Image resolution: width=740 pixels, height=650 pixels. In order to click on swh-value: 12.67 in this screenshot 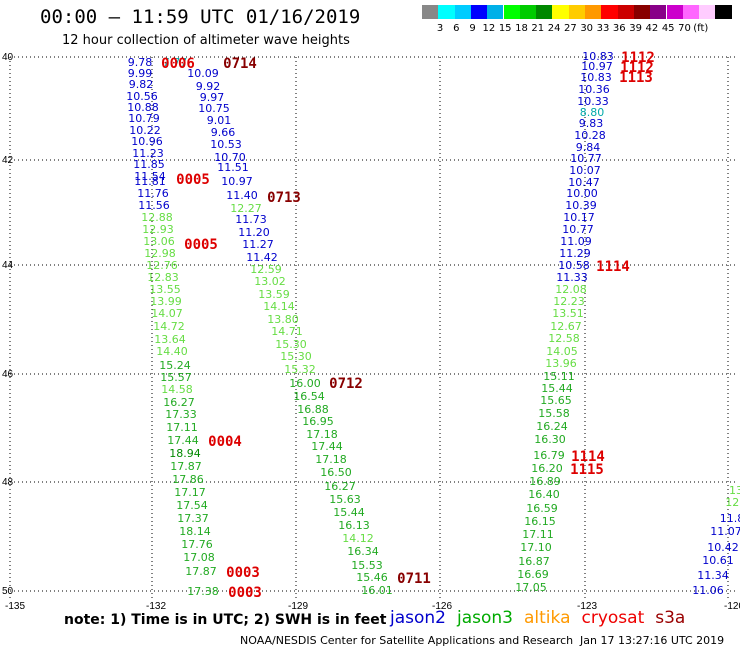, I will do `click(566, 326)`.